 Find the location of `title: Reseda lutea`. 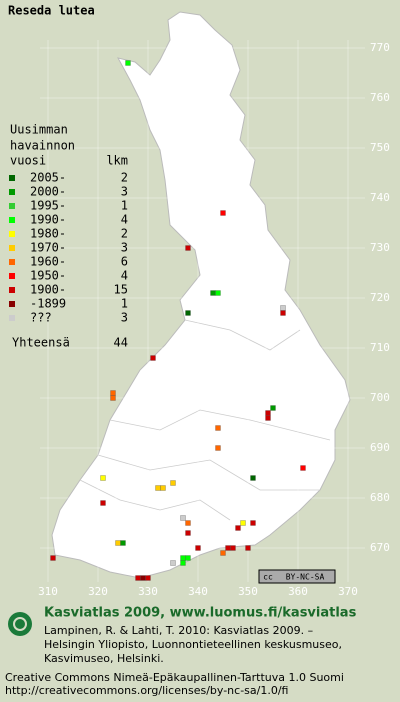

title: Reseda lutea is located at coordinates (51, 11).